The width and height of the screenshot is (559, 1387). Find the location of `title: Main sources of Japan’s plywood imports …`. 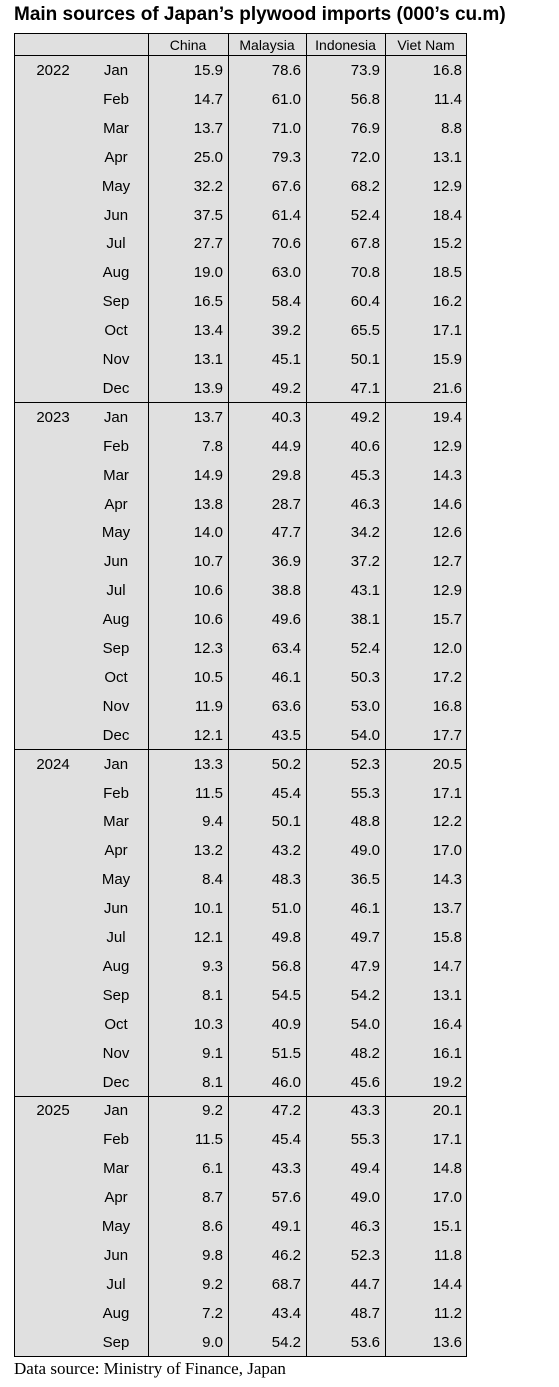

title: Main sources of Japan’s plywood imports … is located at coordinates (260, 14).